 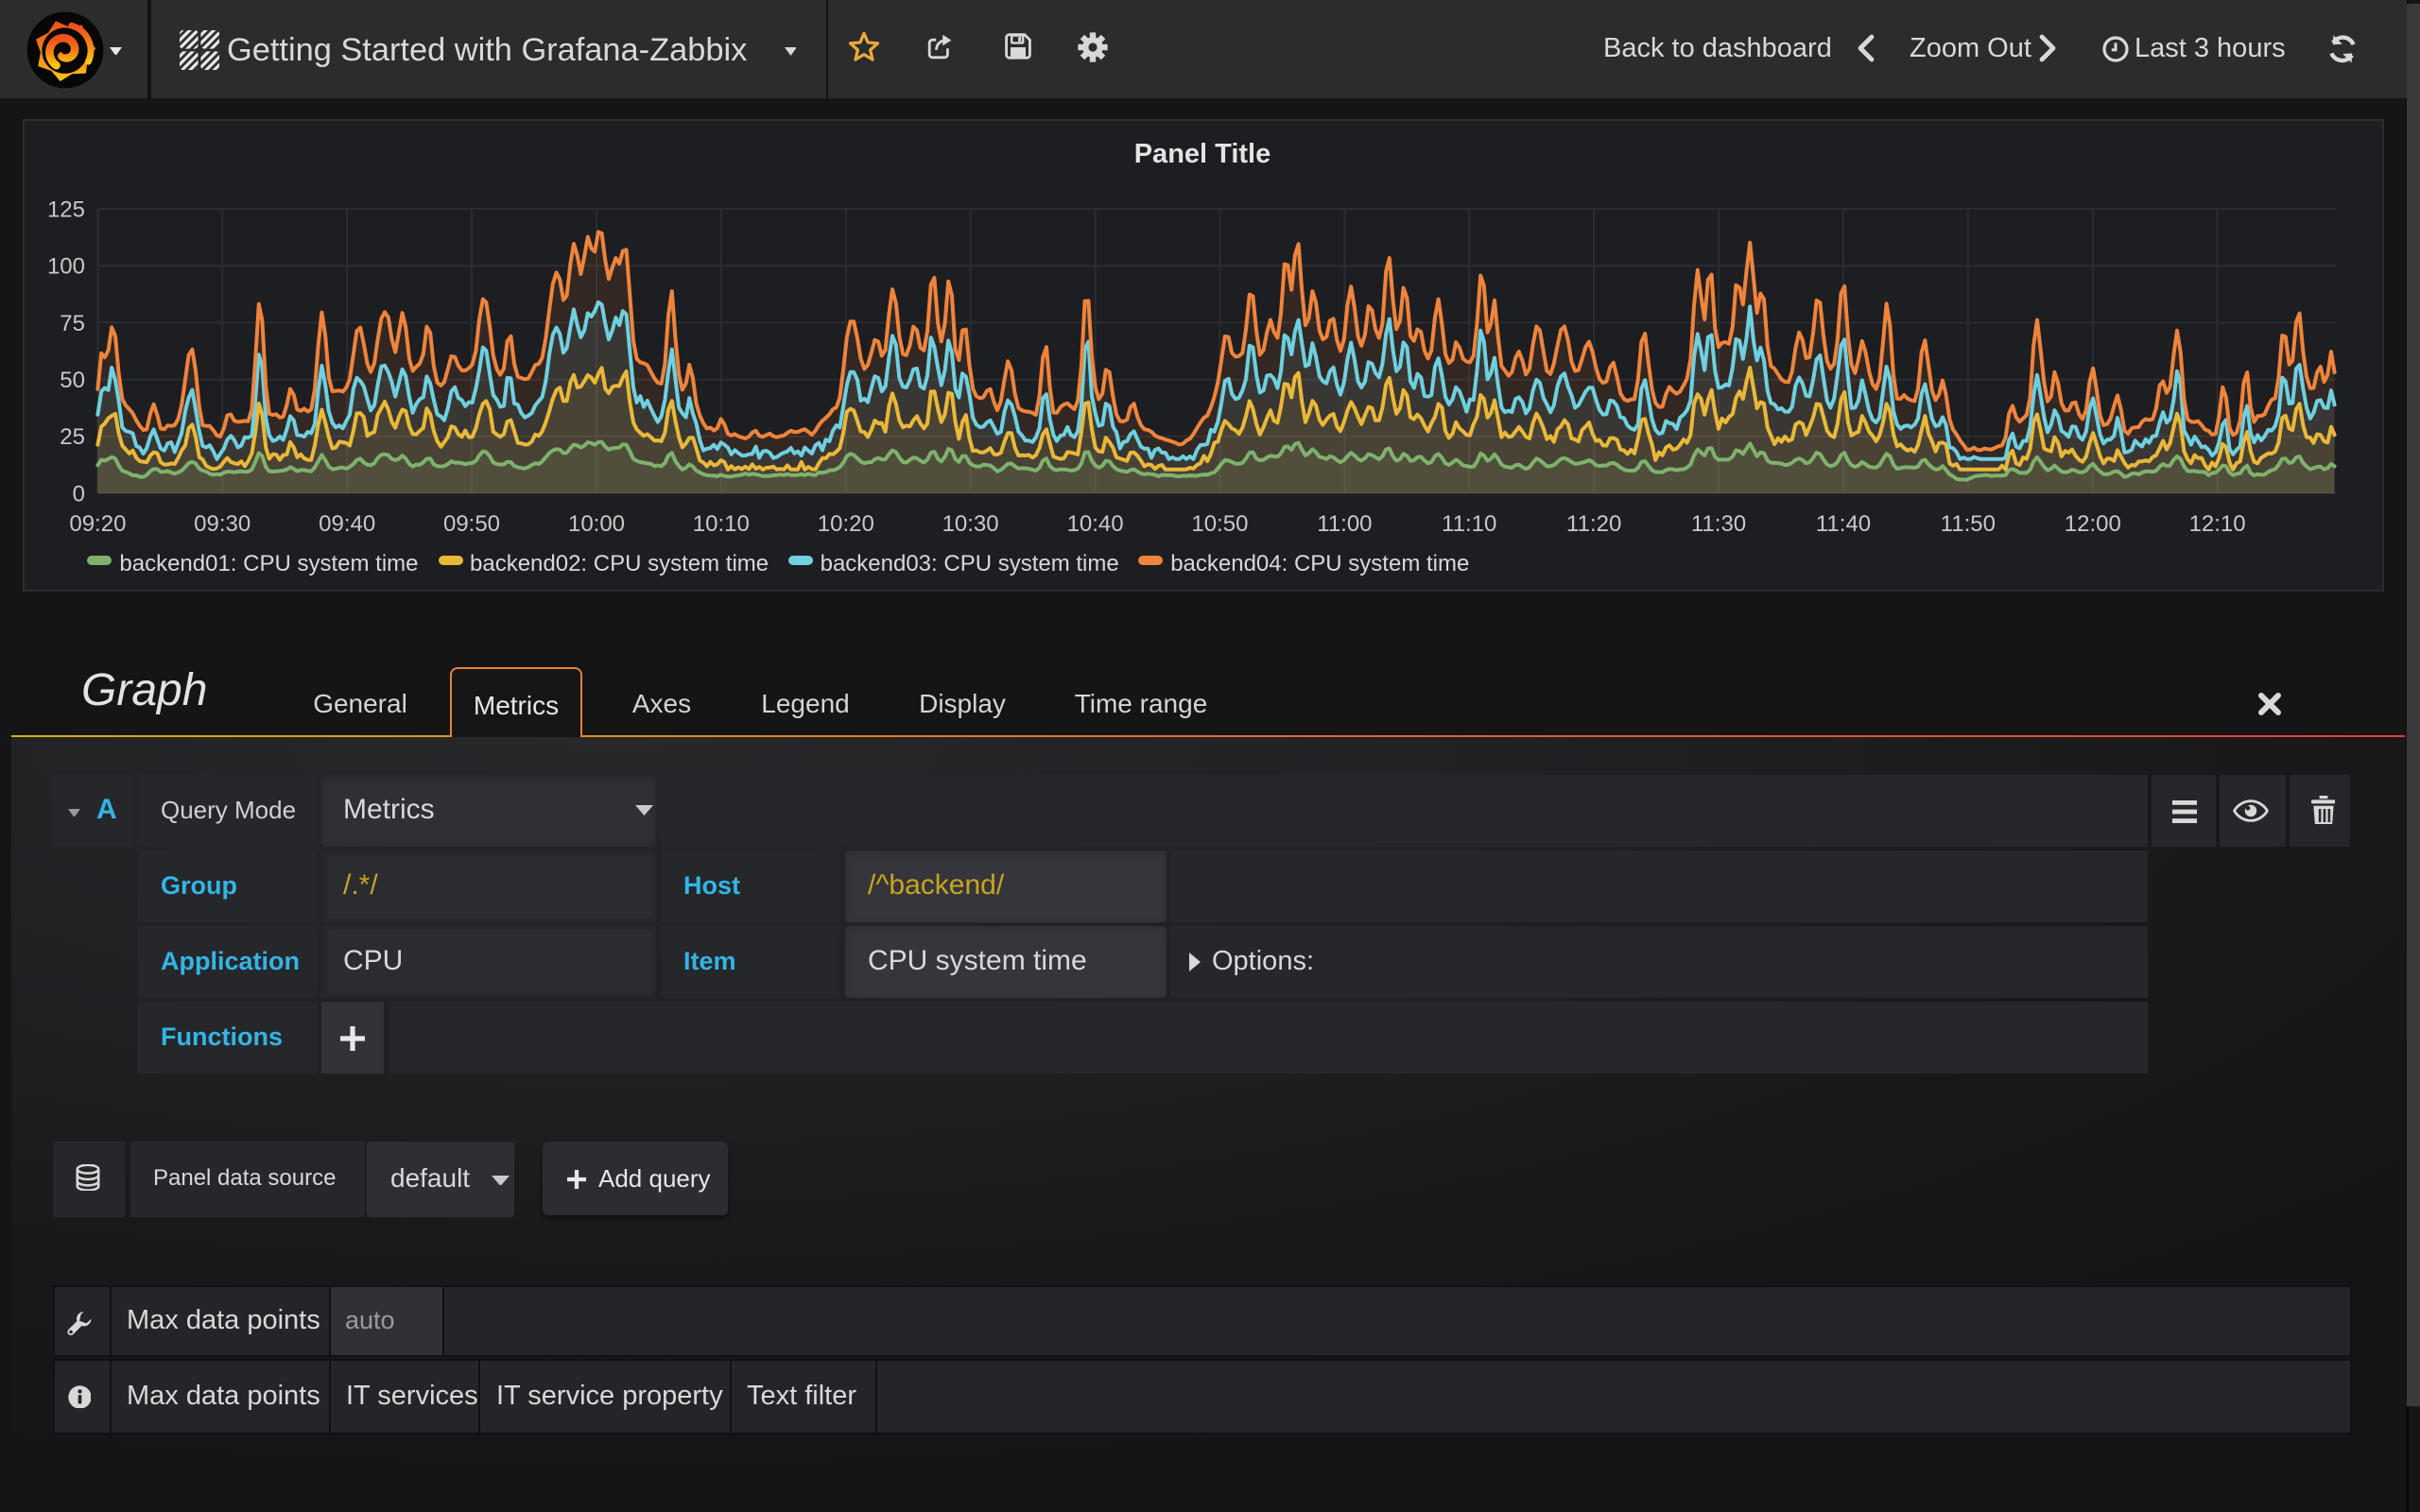 What do you see at coordinates (72, 323) in the screenshot?
I see `svg-text: 75` at bounding box center [72, 323].